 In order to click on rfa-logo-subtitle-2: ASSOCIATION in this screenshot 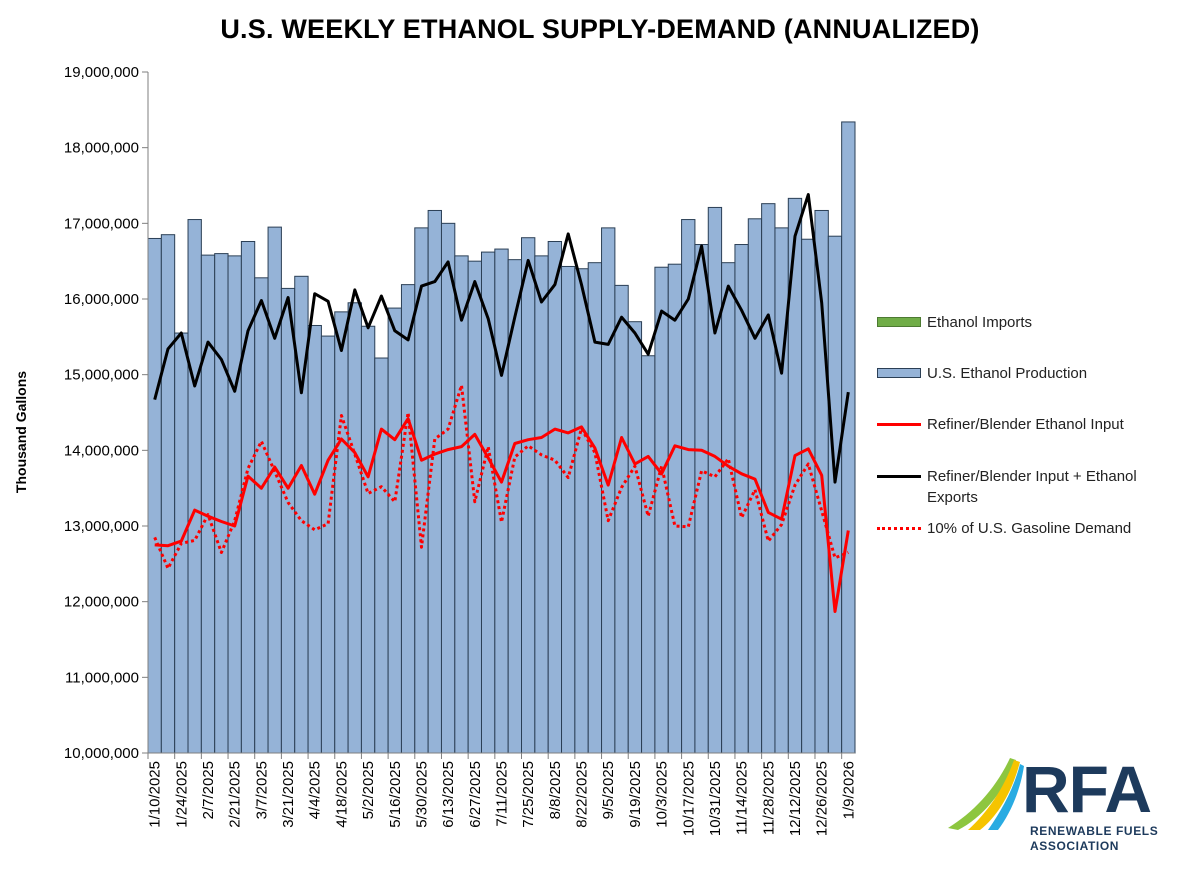, I will do `click(1075, 846)`.